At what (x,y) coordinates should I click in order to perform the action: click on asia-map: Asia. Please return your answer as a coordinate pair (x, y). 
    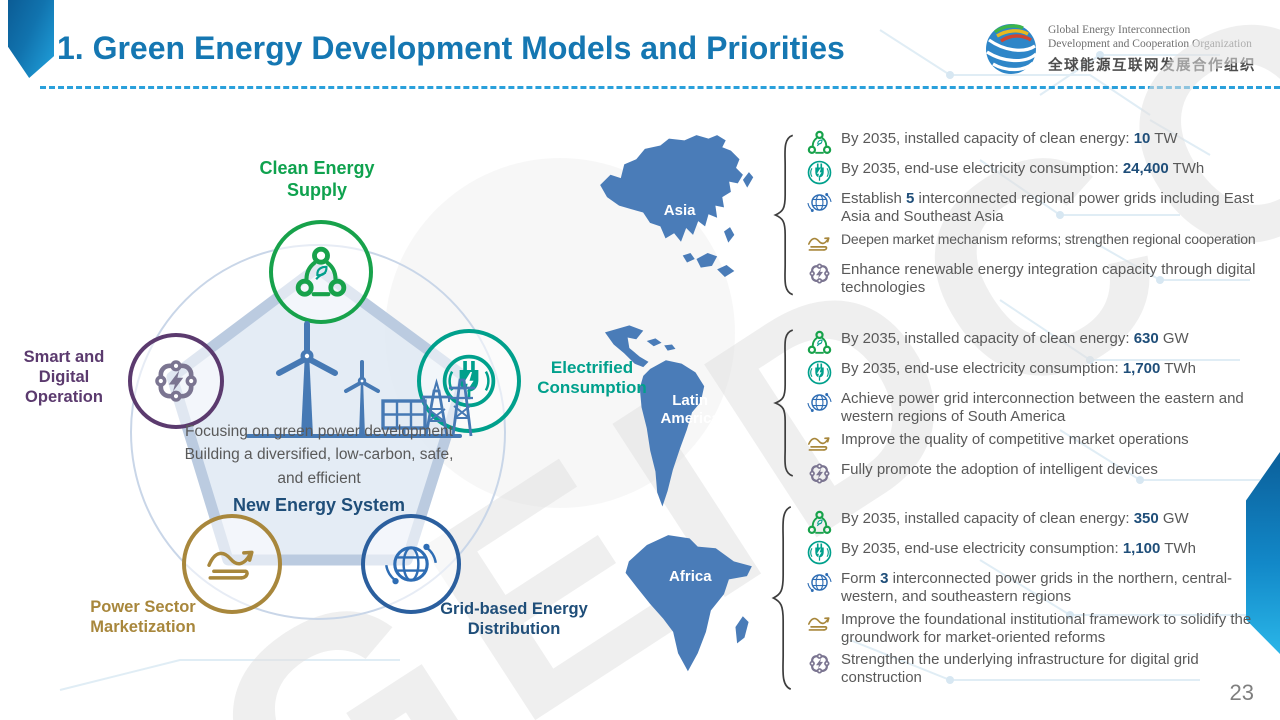
    Looking at the image, I should click on (681, 216).